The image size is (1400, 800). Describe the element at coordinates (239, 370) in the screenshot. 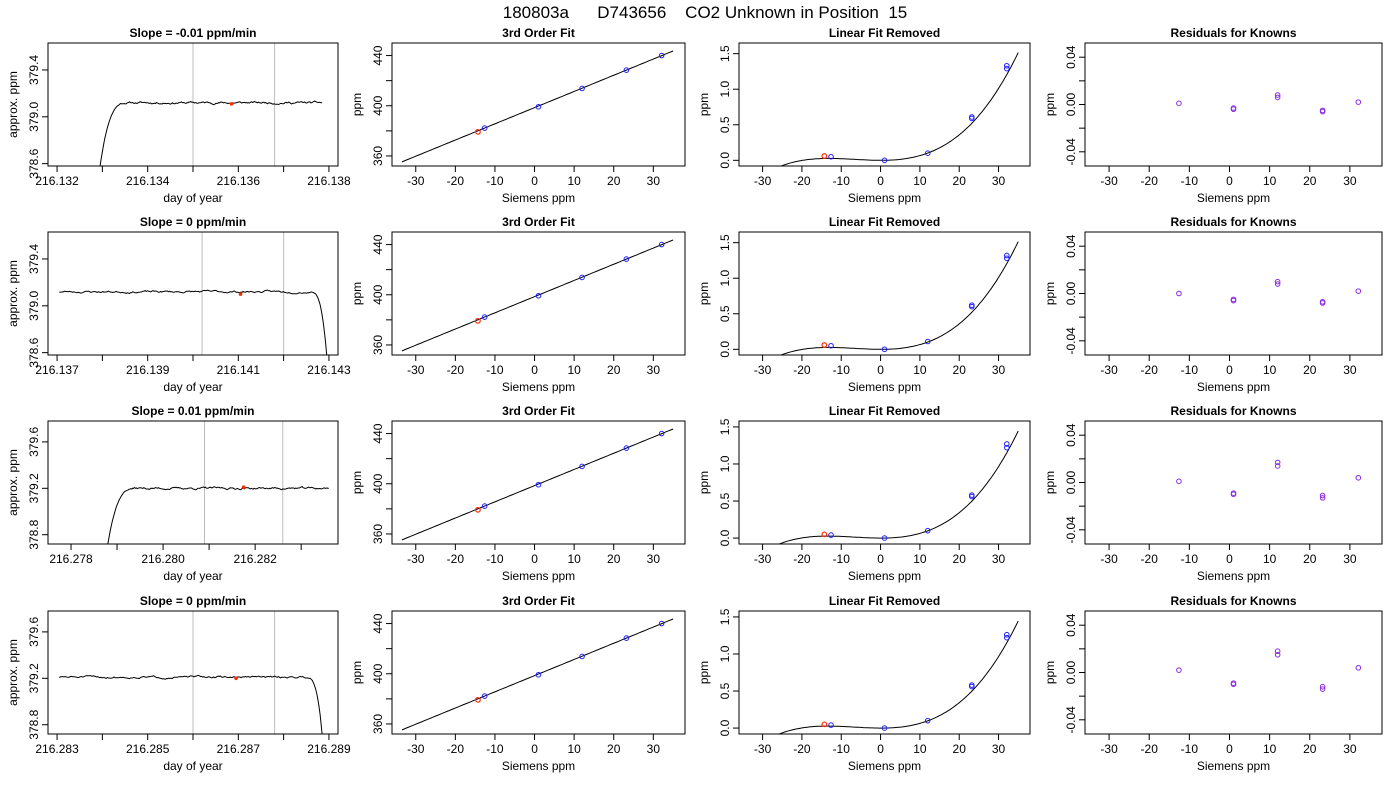

I see `x-tick-label: 216.141` at that location.